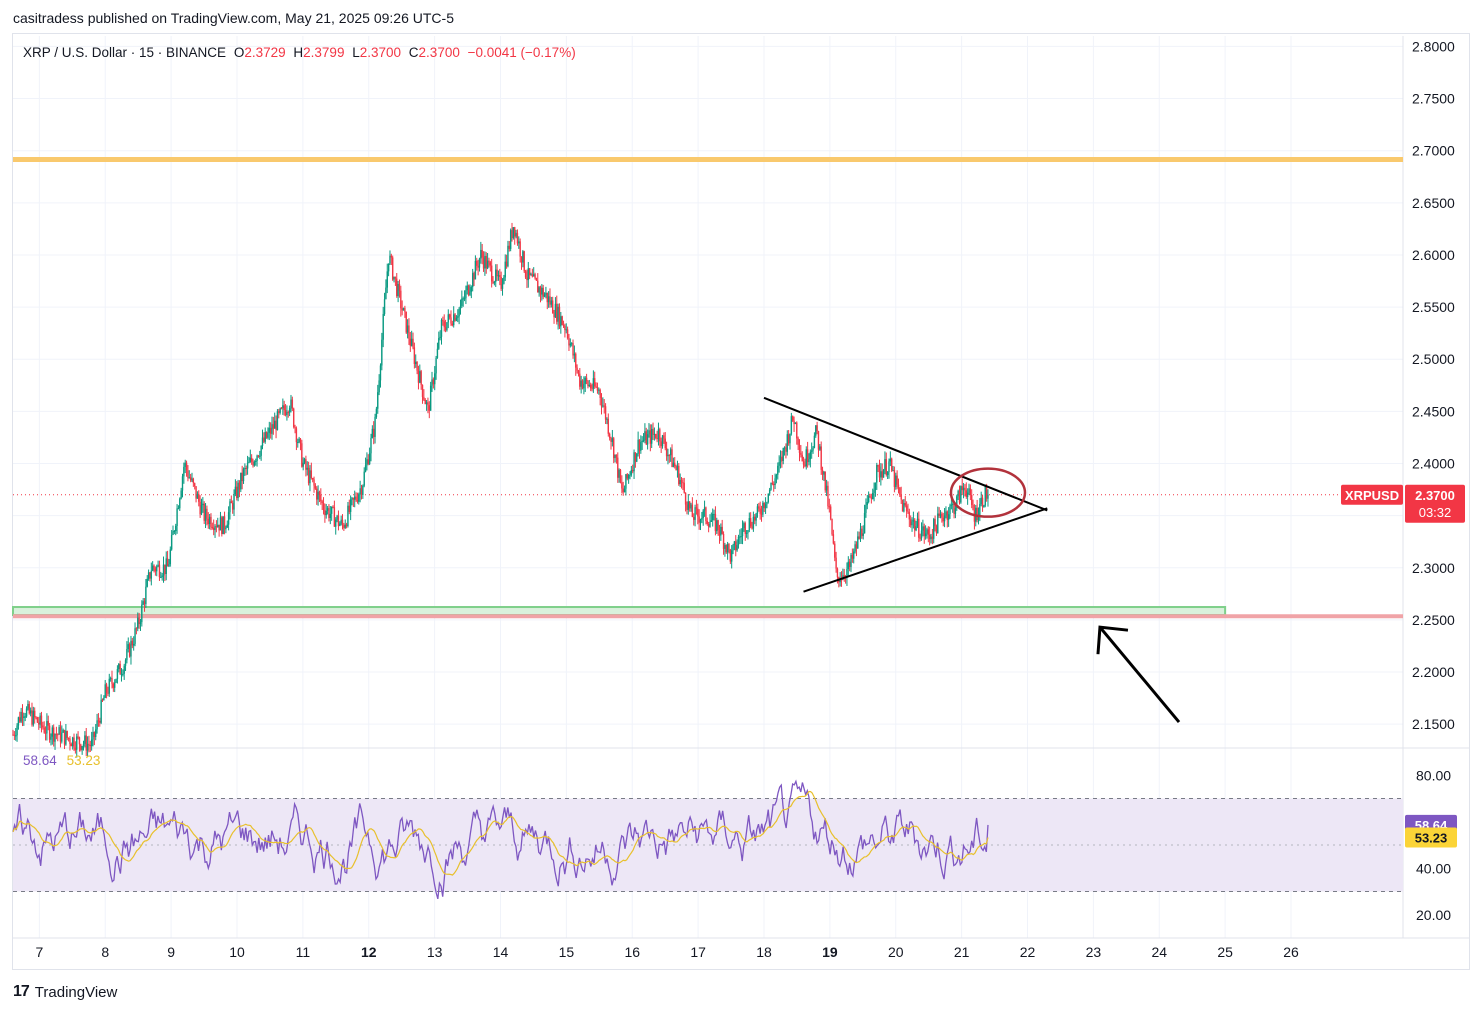 The height and width of the screenshot is (1014, 1483). Describe the element at coordinates (65, 992) in the screenshot. I see `footer-brand: 17 TradingView` at that location.